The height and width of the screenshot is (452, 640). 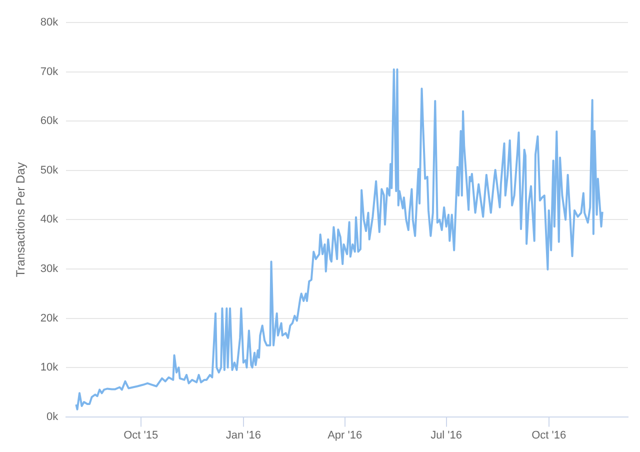 I want to click on y-tick-label: 80k, so click(x=49, y=22).